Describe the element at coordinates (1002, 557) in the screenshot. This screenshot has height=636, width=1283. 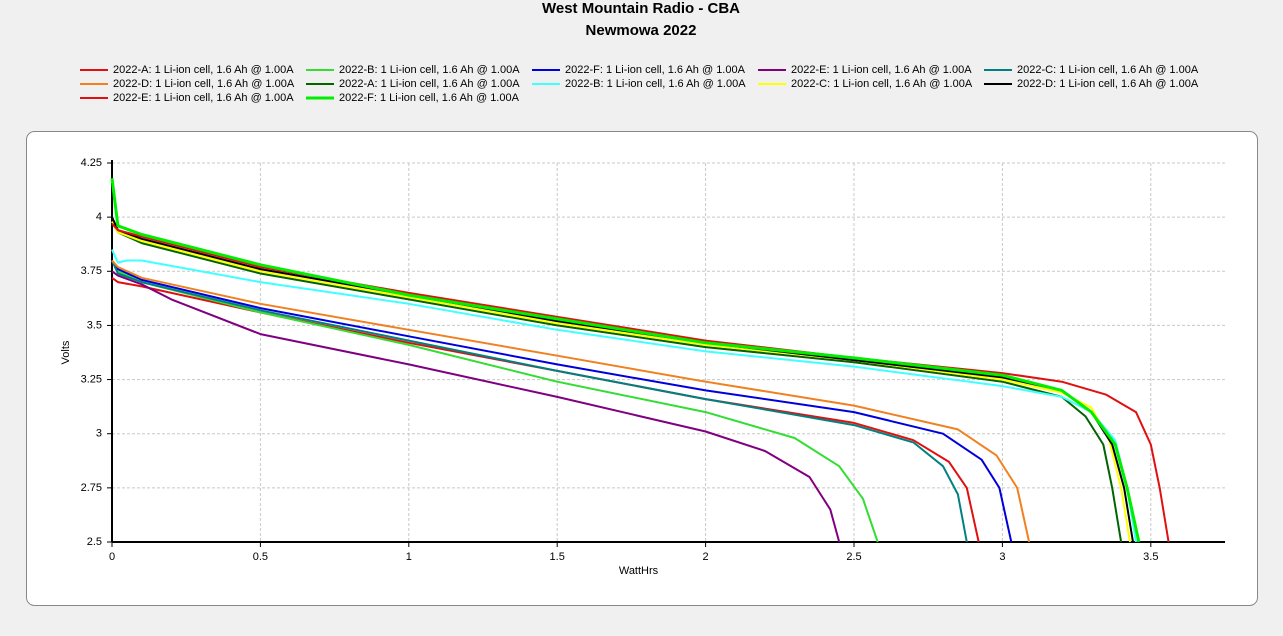
I see `x-tick-label: 3` at that location.